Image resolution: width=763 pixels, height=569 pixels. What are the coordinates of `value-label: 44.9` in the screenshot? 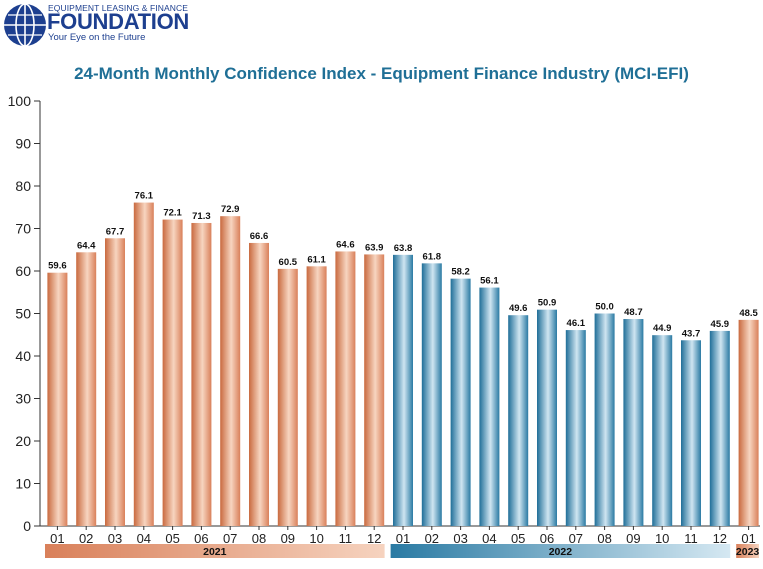 It's located at (662, 328).